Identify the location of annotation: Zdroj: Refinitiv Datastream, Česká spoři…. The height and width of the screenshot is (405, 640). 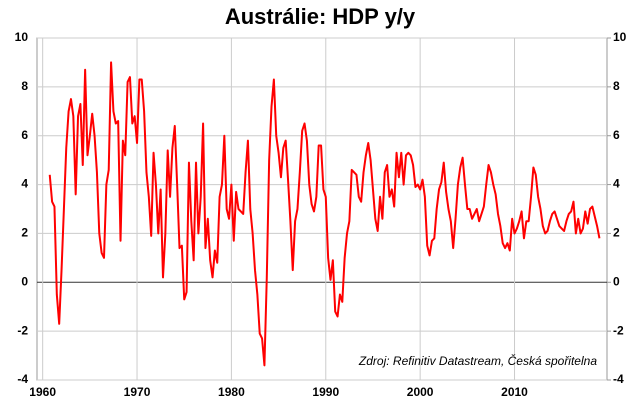
(477, 360).